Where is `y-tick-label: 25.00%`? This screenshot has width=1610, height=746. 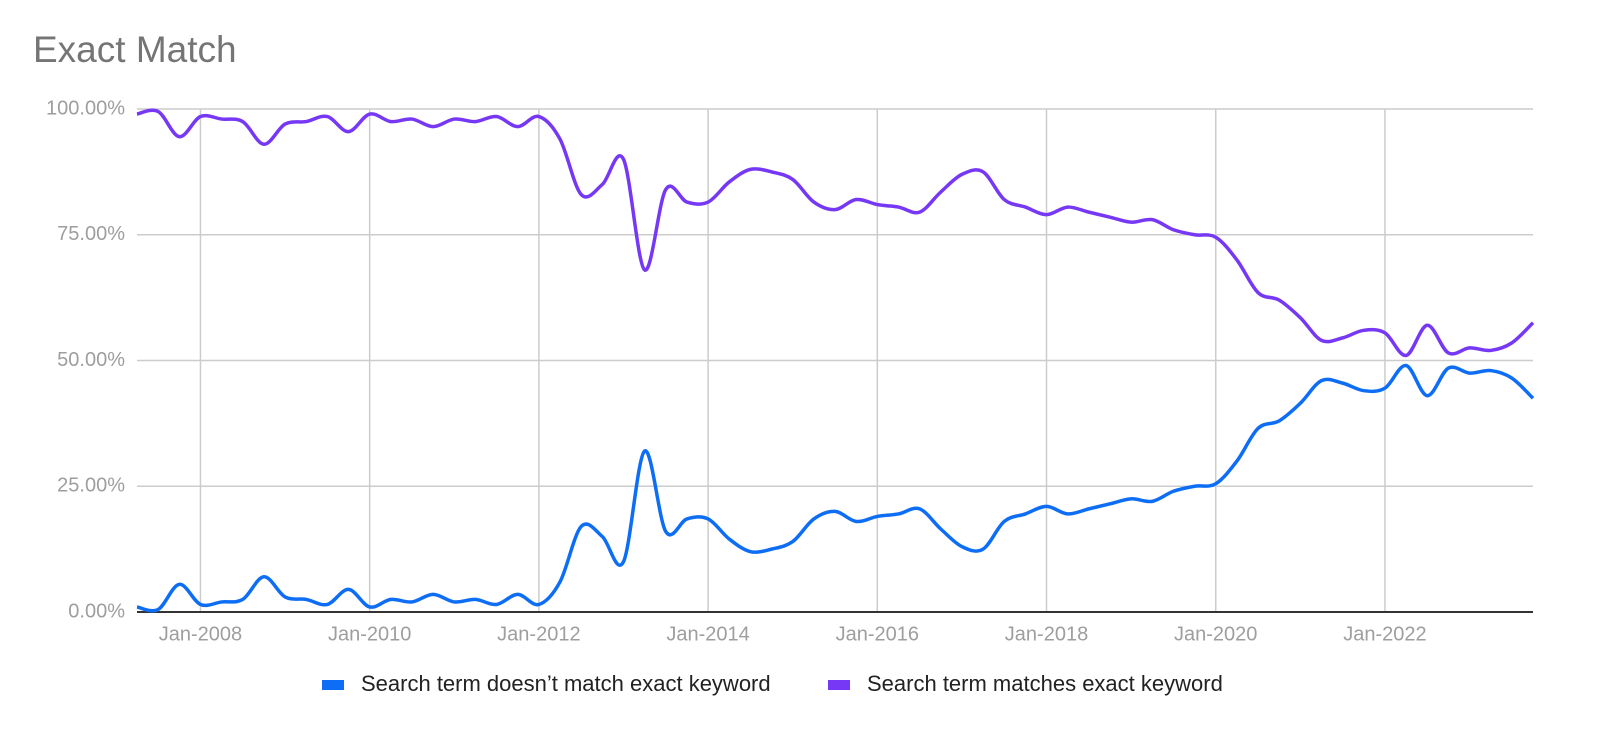
y-tick-label: 25.00% is located at coordinates (91, 486).